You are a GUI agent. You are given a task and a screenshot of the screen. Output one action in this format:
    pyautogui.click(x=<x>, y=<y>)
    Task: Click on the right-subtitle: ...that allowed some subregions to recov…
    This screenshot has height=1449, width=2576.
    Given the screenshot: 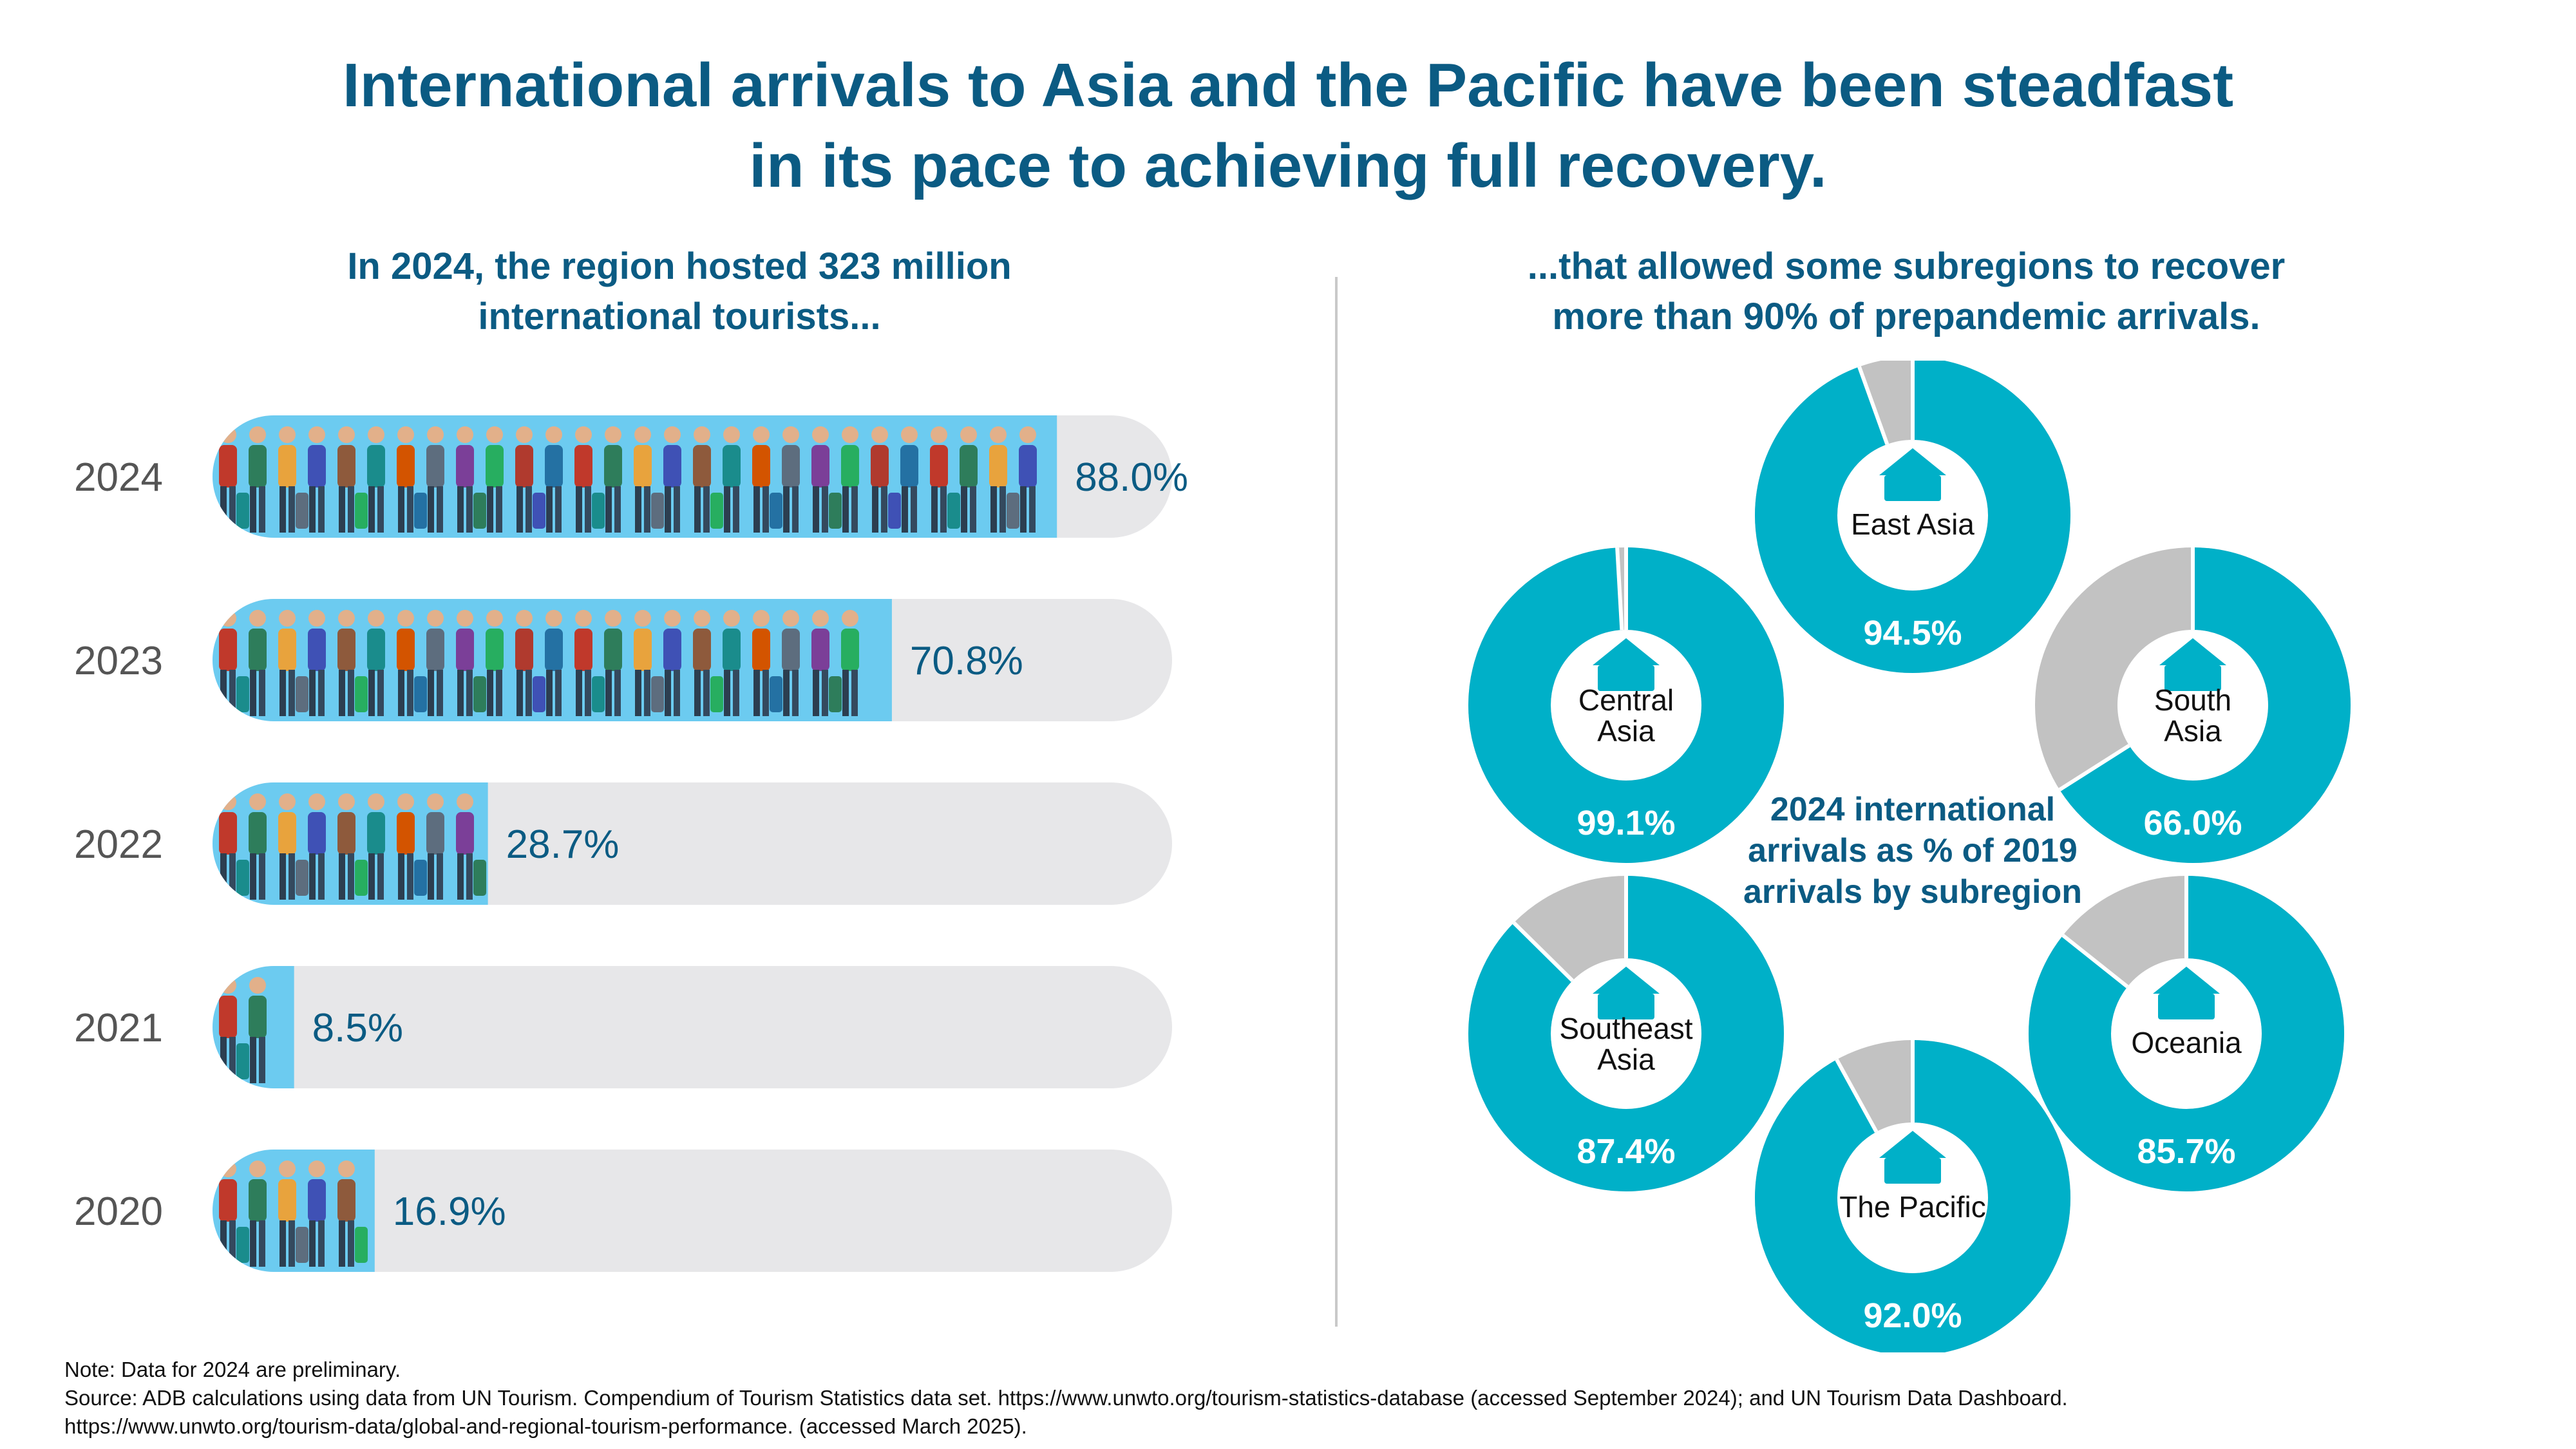 What is the action you would take?
    pyautogui.click(x=1907, y=292)
    